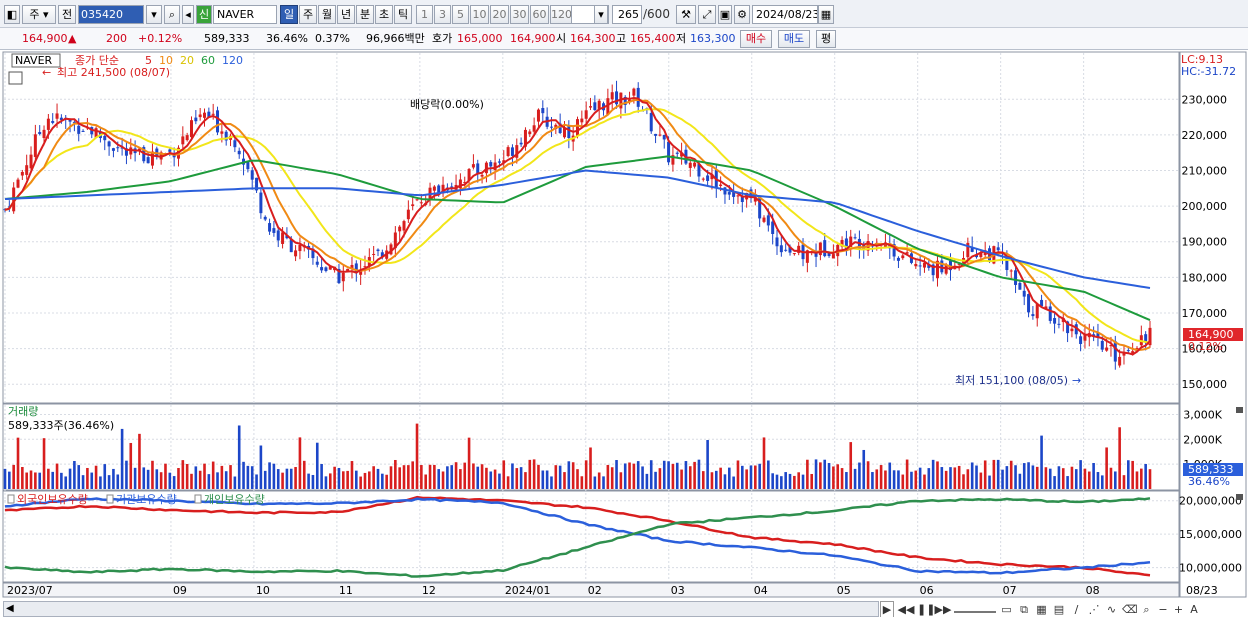 The height and width of the screenshot is (621, 1248). What do you see at coordinates (1076, 609) in the screenshot?
I see `draw-line-icon: ∕` at bounding box center [1076, 609].